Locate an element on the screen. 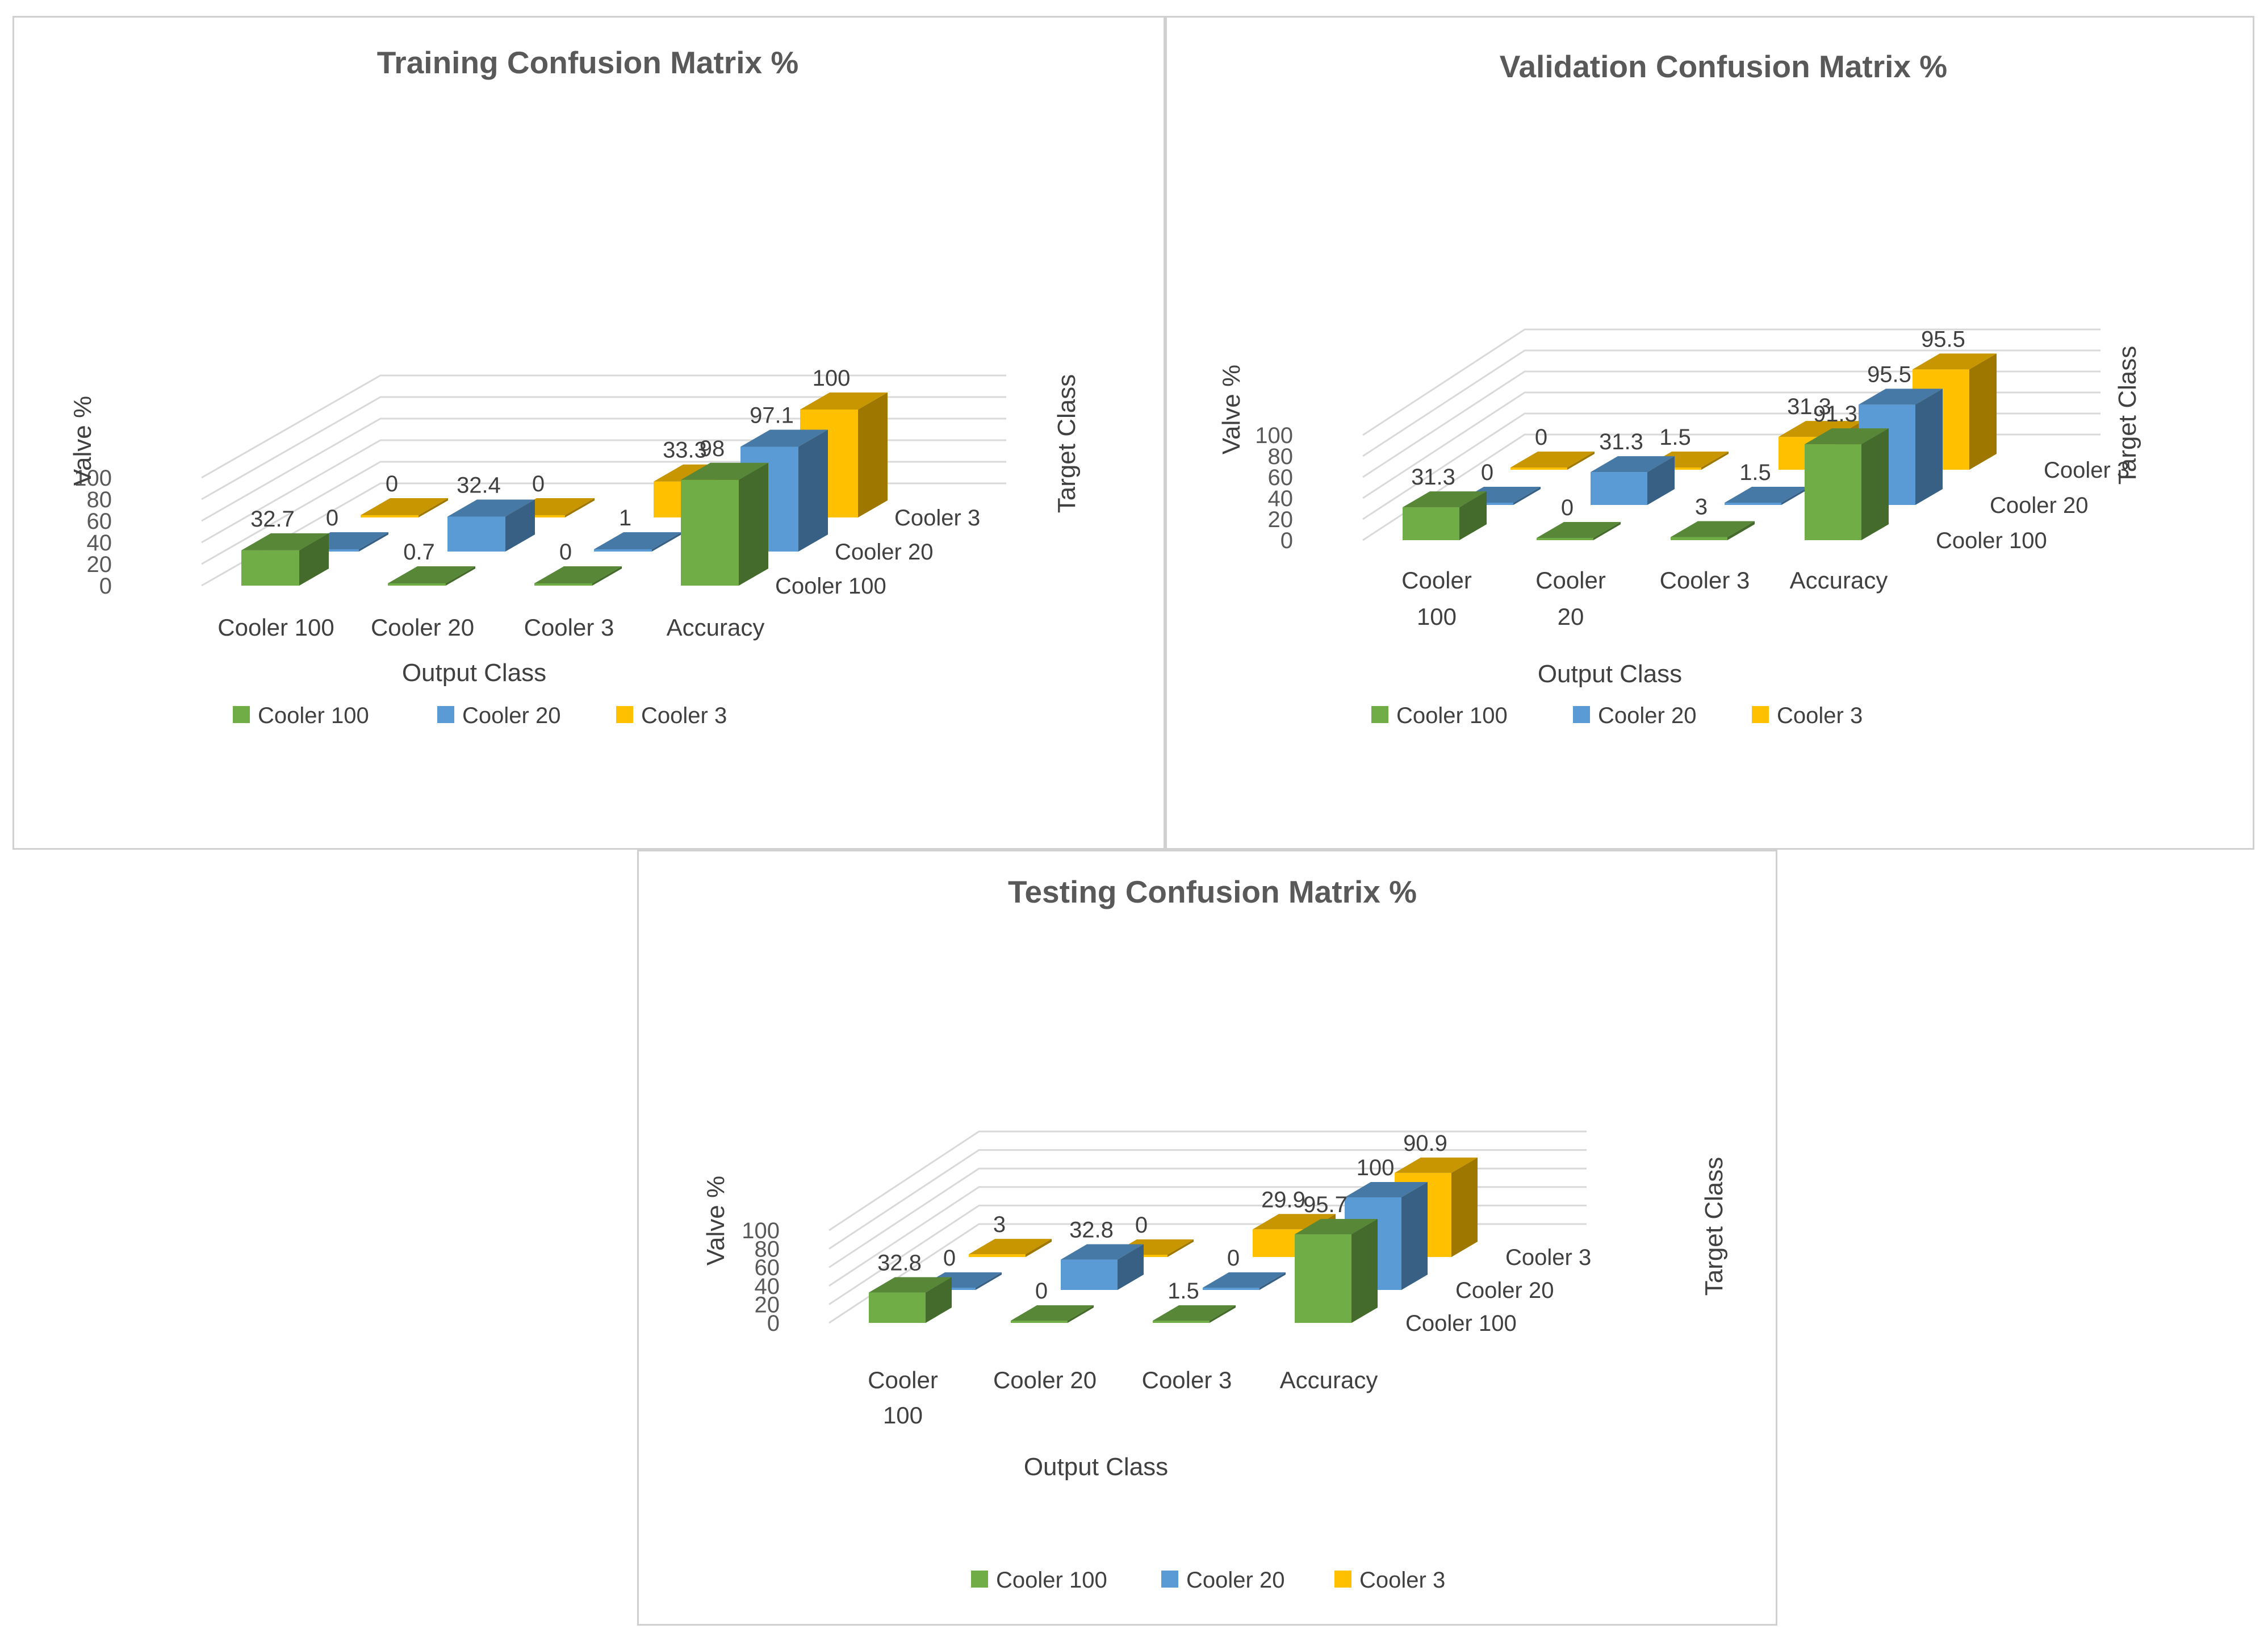 The image size is (2268, 1637). y-tick-label: 0 is located at coordinates (105, 586).